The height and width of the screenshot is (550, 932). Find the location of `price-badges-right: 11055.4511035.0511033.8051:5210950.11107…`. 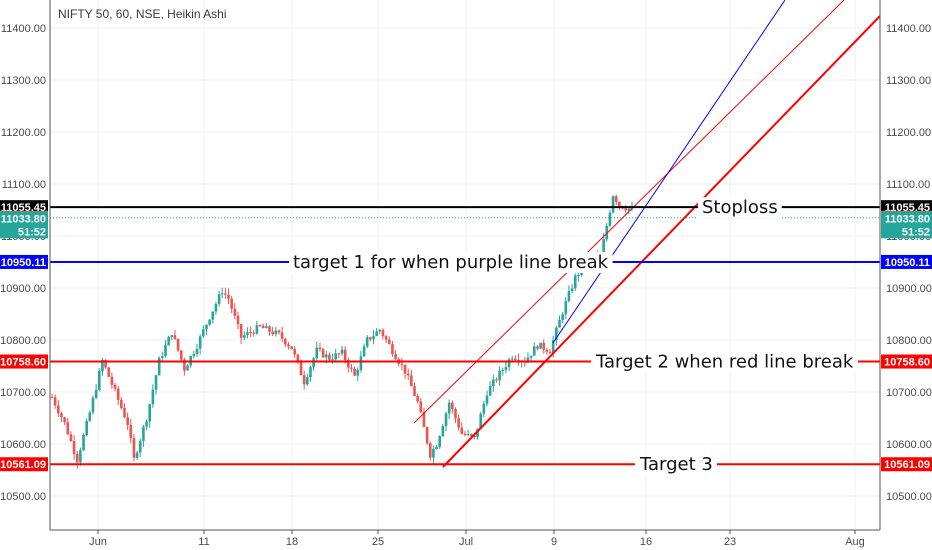

price-badges-right: 11055.4511035.0511033.8051:5210950.11107… is located at coordinates (906, 336).